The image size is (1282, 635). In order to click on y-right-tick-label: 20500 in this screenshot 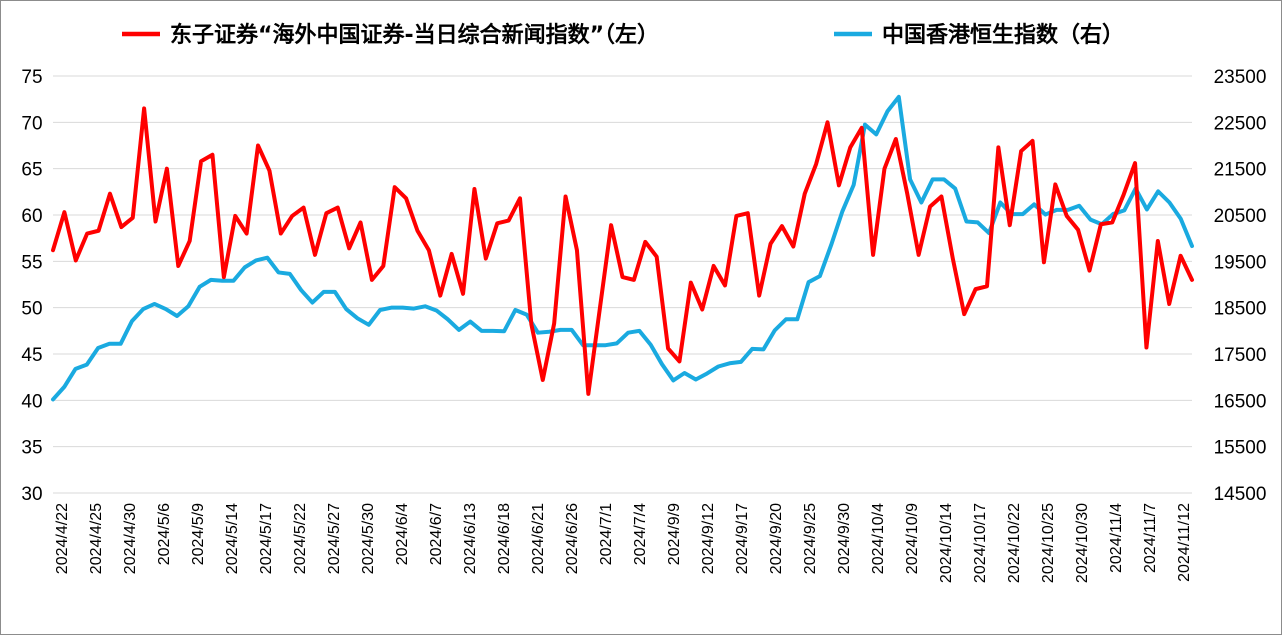, I will do `click(1240, 216)`.